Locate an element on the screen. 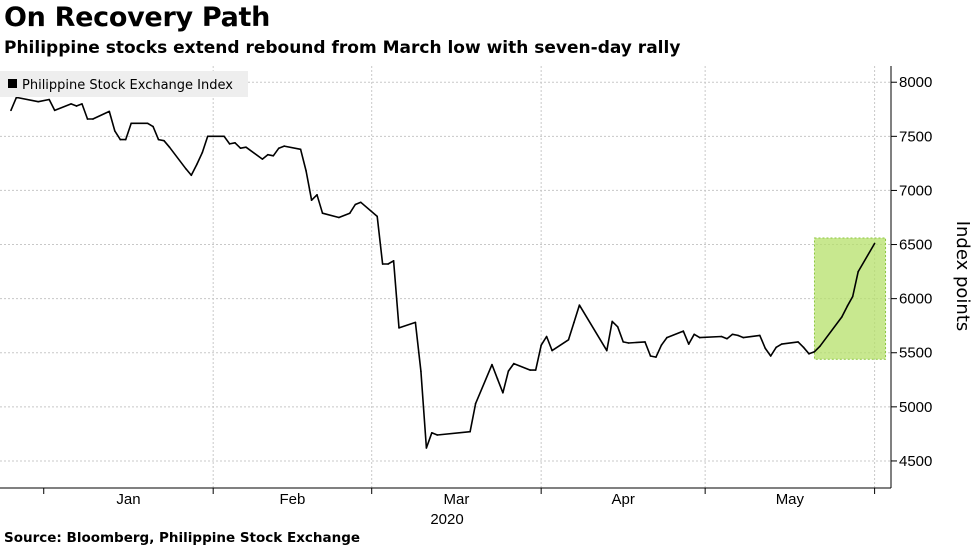 Image resolution: width=977 pixels, height=549 pixels. x-tick-label: Jan is located at coordinates (128, 499).